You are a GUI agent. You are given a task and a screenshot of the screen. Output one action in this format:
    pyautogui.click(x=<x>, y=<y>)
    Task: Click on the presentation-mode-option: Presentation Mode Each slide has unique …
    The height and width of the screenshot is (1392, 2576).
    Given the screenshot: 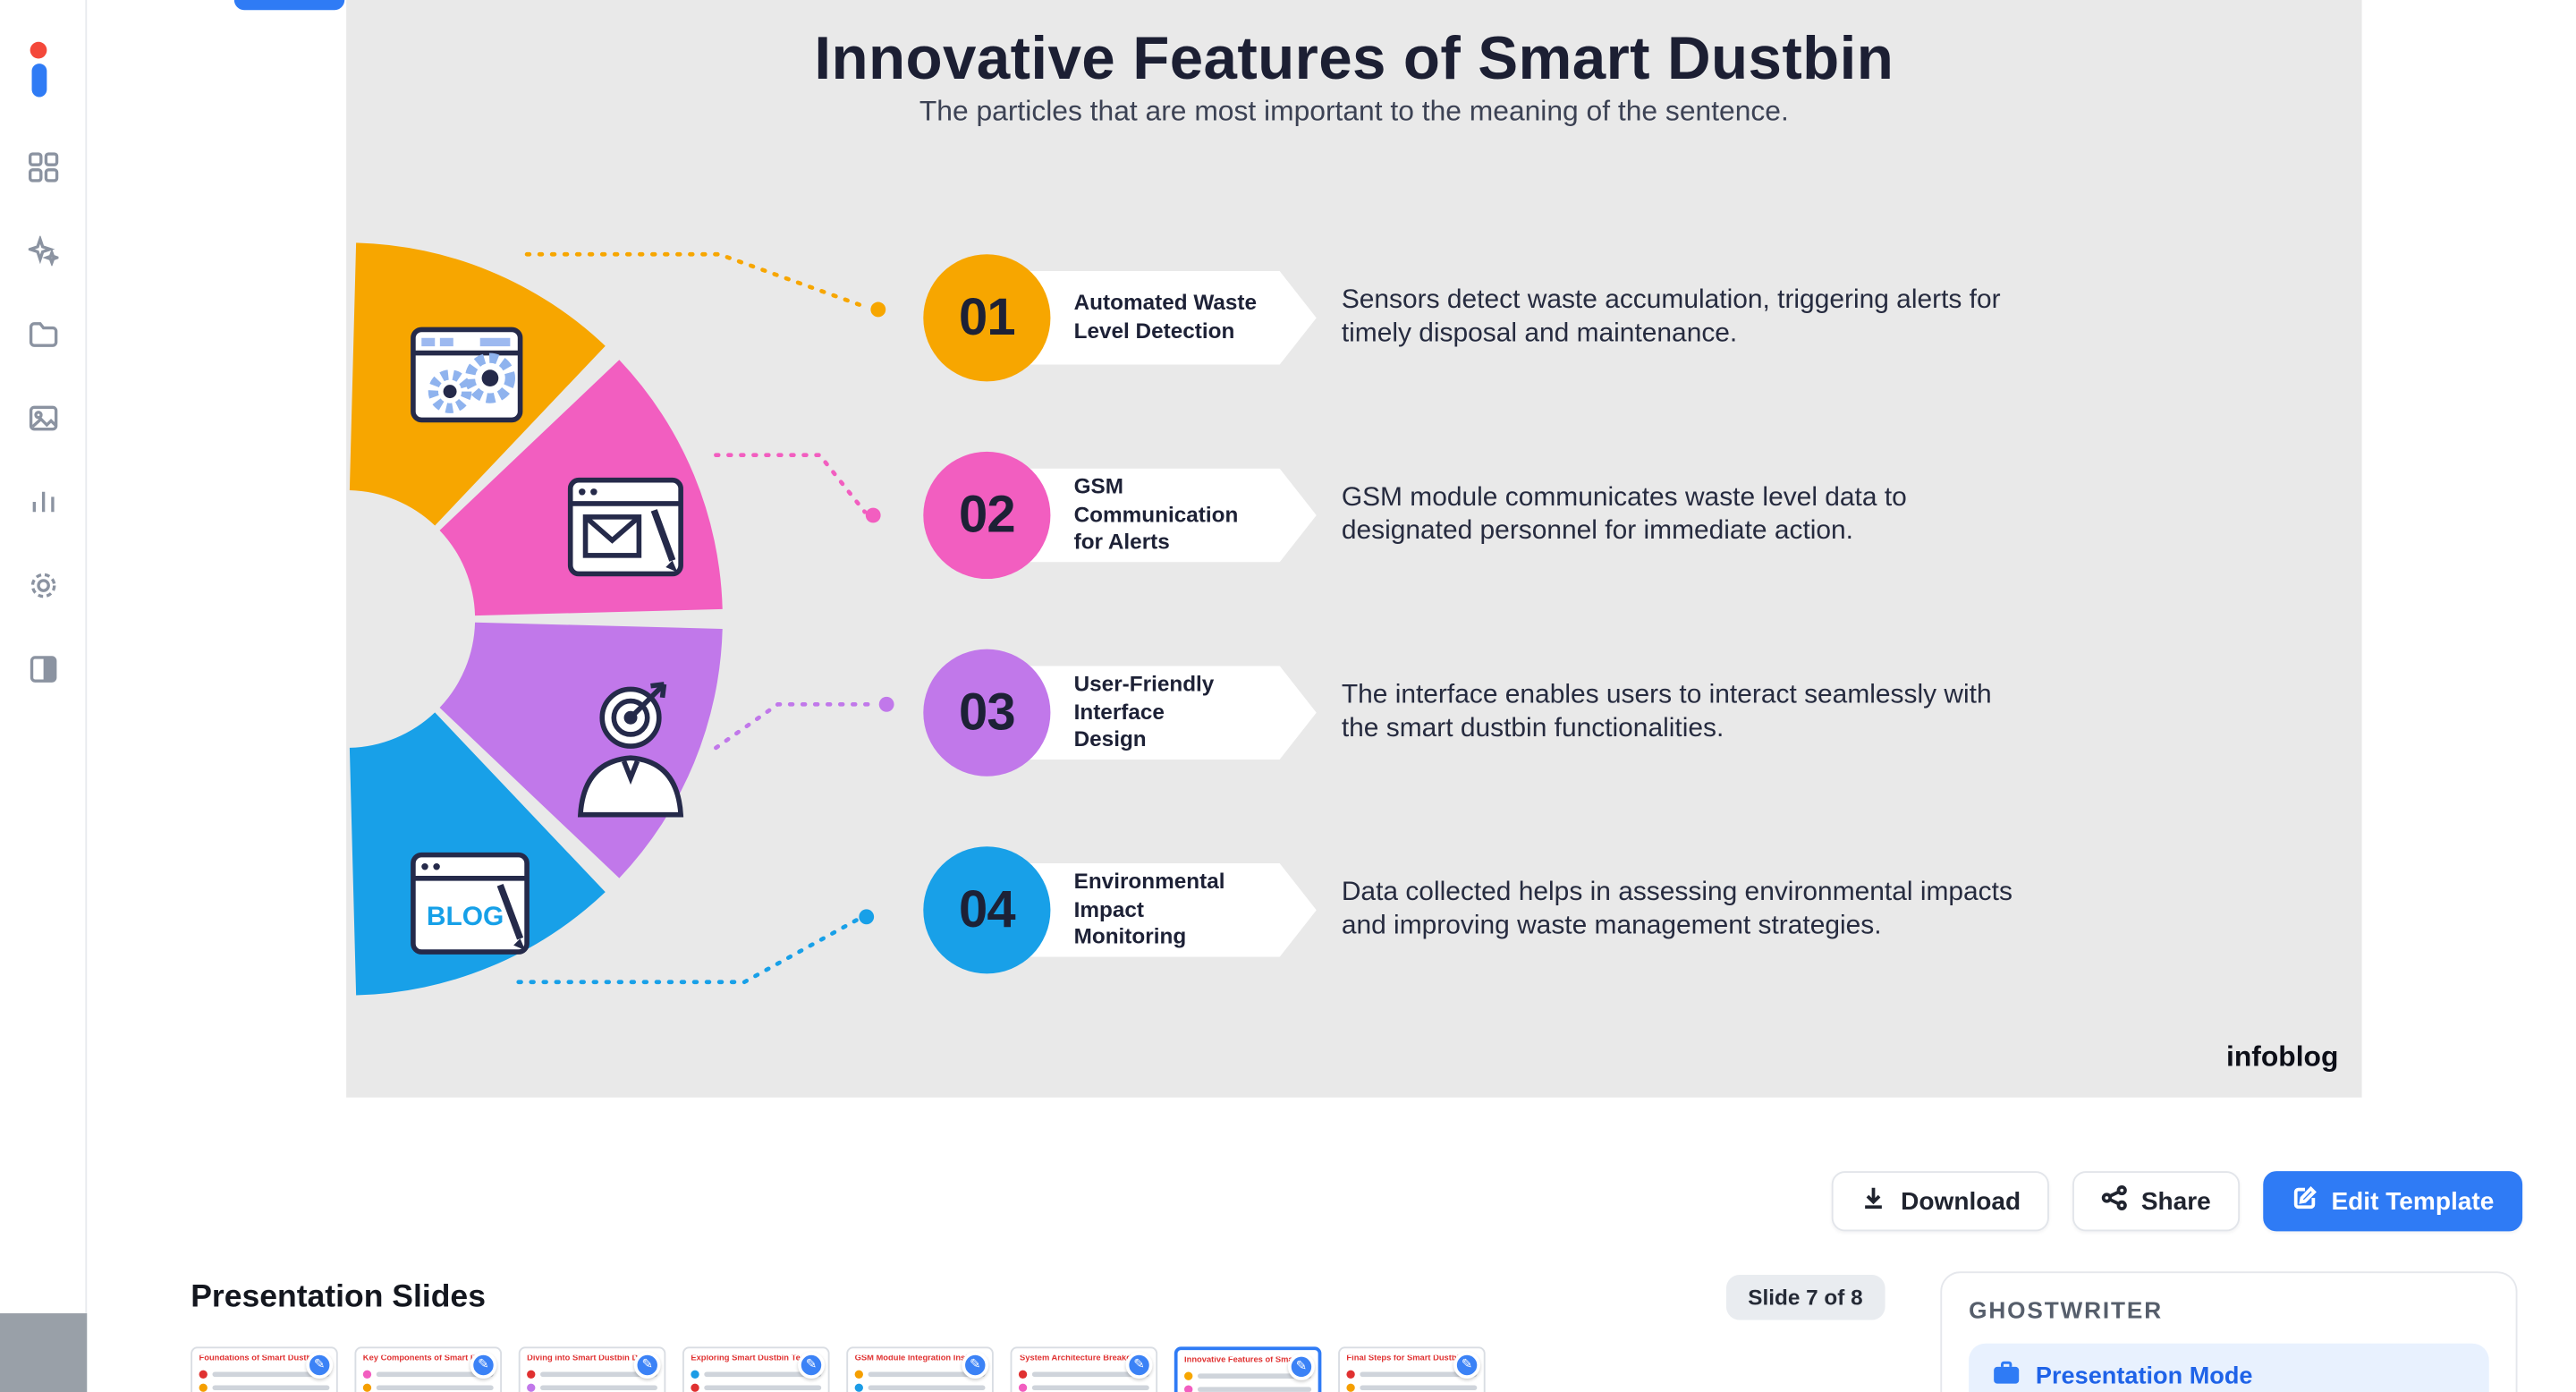 What is the action you would take?
    pyautogui.click(x=2229, y=1367)
    